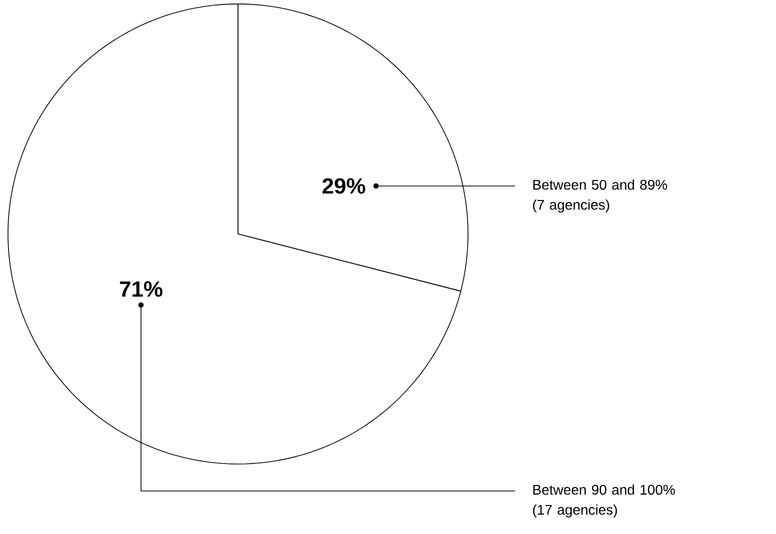 The height and width of the screenshot is (534, 776). I want to click on slice-label: Between 90 and 100% (17 agencies), so click(604, 501).